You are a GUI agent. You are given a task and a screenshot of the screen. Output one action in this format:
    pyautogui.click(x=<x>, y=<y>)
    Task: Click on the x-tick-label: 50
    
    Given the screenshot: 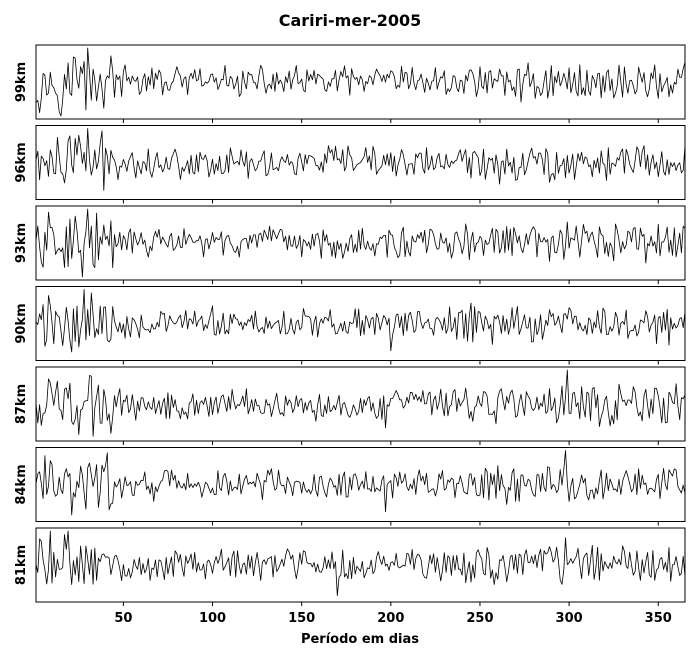 What is the action you would take?
    pyautogui.click(x=123, y=618)
    